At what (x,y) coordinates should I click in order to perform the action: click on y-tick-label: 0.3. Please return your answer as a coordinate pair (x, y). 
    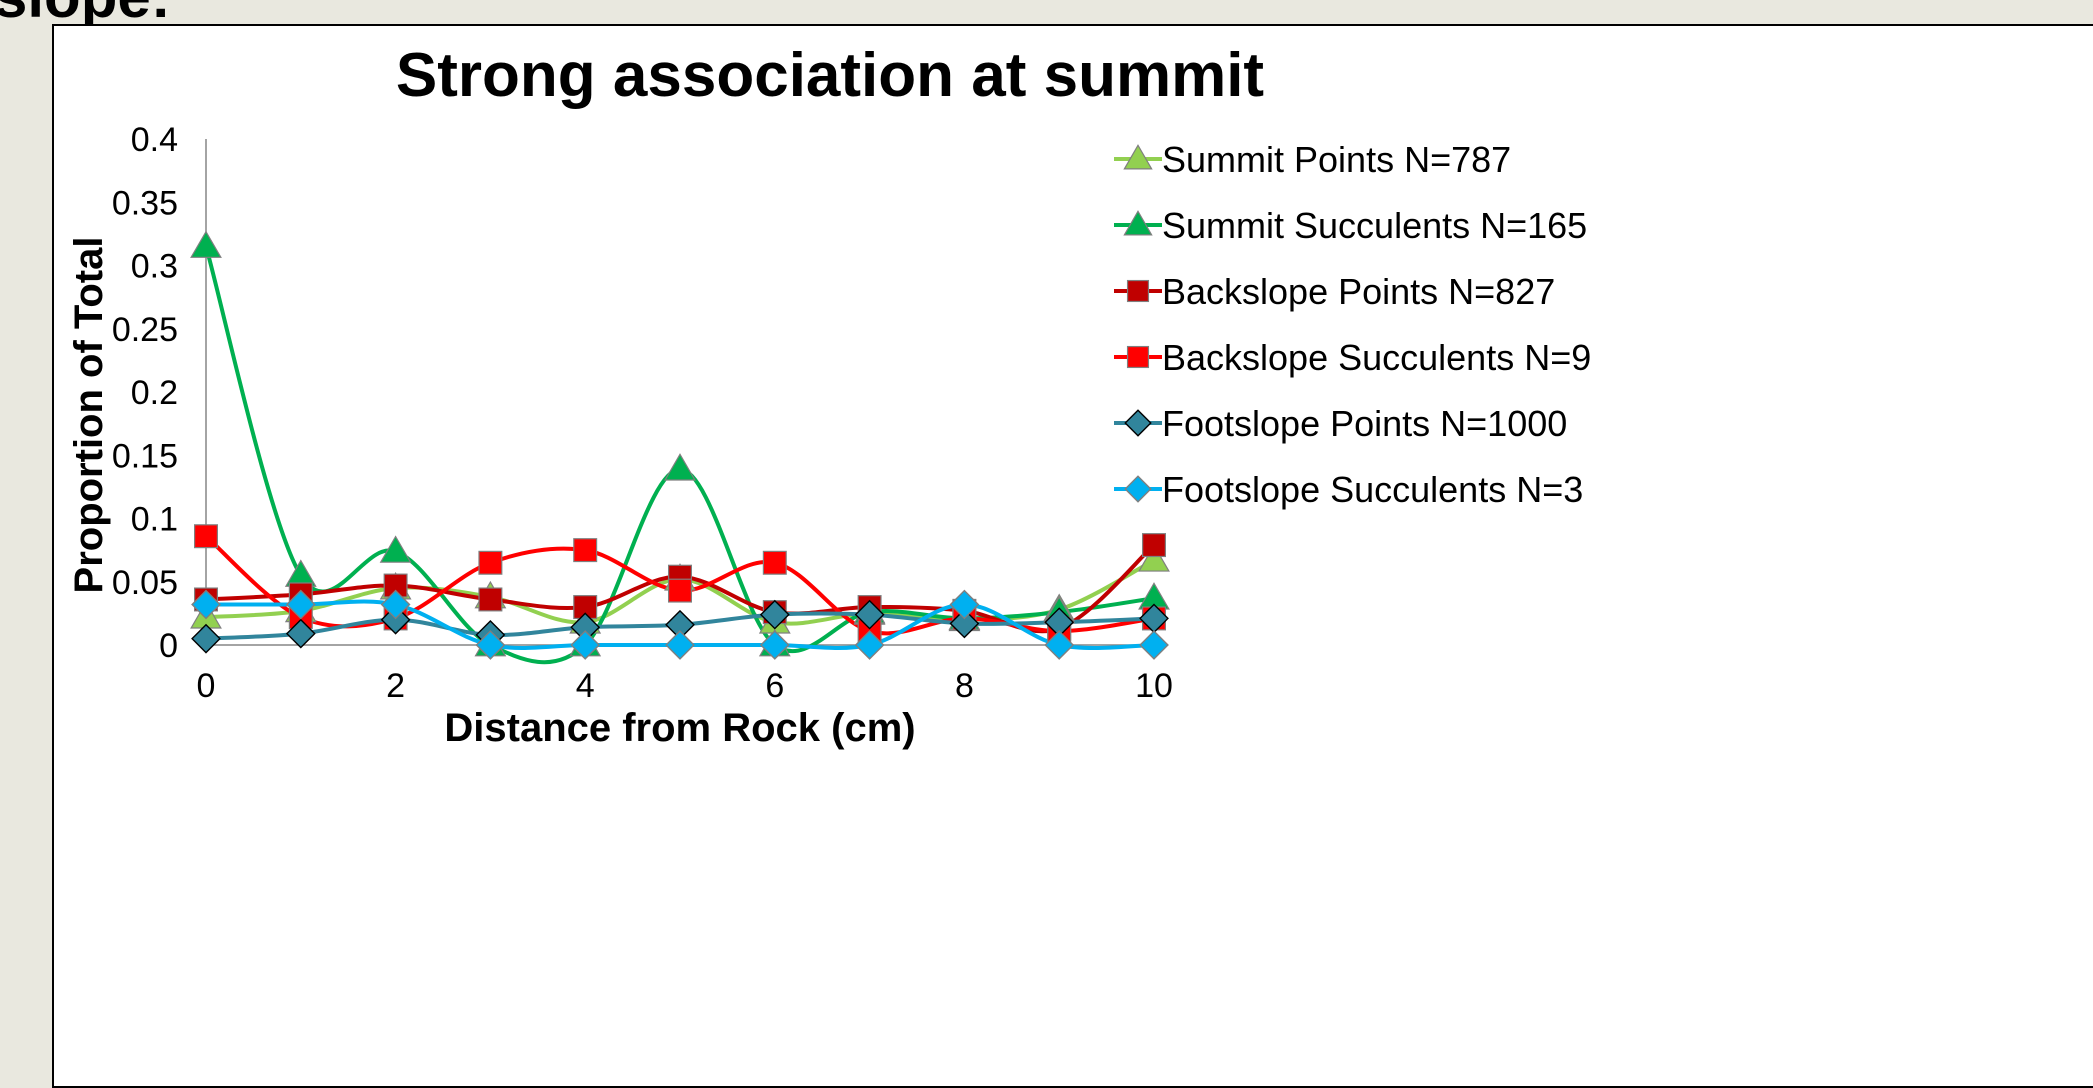
    Looking at the image, I should click on (154, 267).